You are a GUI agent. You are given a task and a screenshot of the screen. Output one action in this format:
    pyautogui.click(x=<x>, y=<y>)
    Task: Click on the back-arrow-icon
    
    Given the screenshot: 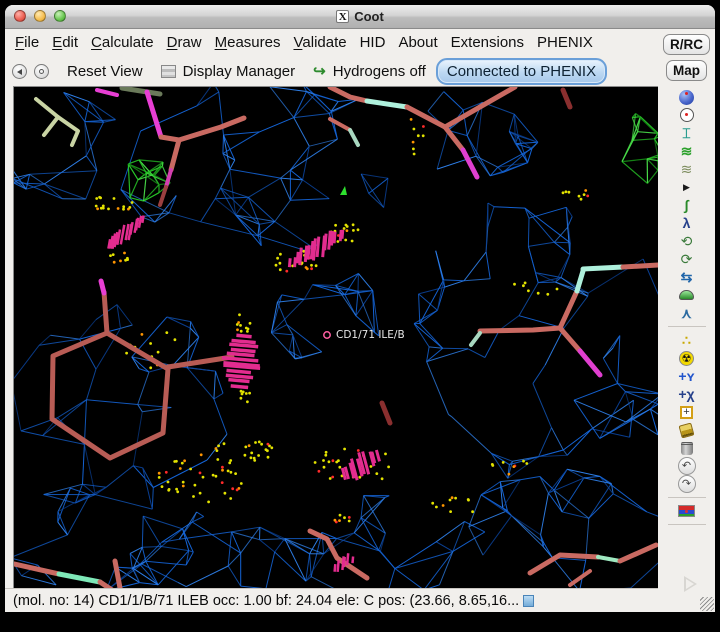 What is the action you would take?
    pyautogui.click(x=19, y=71)
    